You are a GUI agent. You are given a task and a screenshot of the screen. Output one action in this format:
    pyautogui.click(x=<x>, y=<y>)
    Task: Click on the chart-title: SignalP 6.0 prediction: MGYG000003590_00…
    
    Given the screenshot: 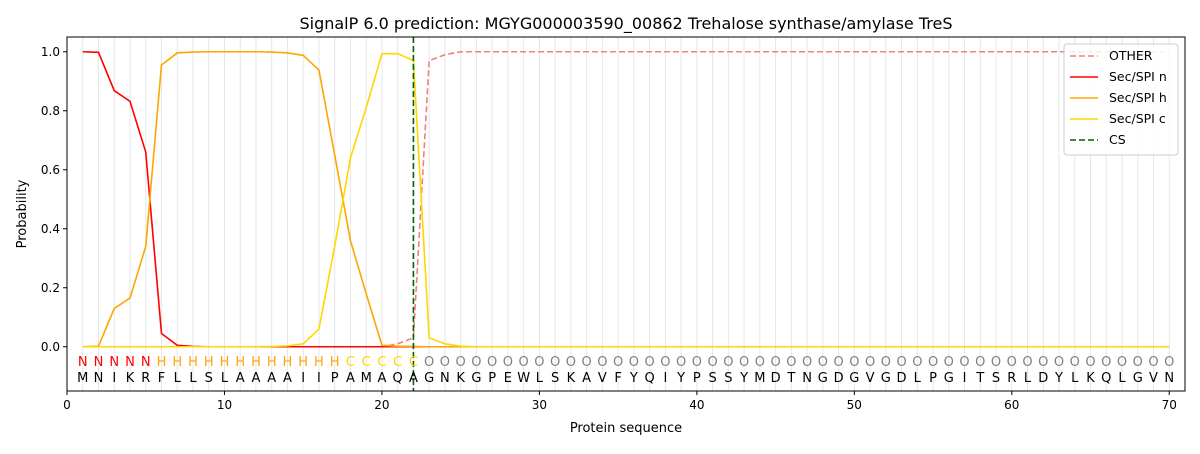 What is the action you would take?
    pyautogui.click(x=625, y=24)
    